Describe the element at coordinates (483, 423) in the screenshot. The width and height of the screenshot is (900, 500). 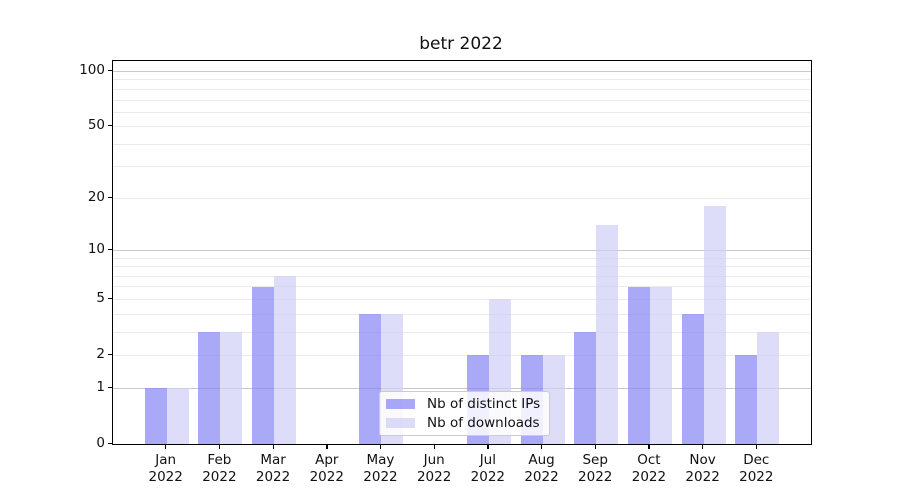
I see `legend-label-downloads: Nb of downloads` at that location.